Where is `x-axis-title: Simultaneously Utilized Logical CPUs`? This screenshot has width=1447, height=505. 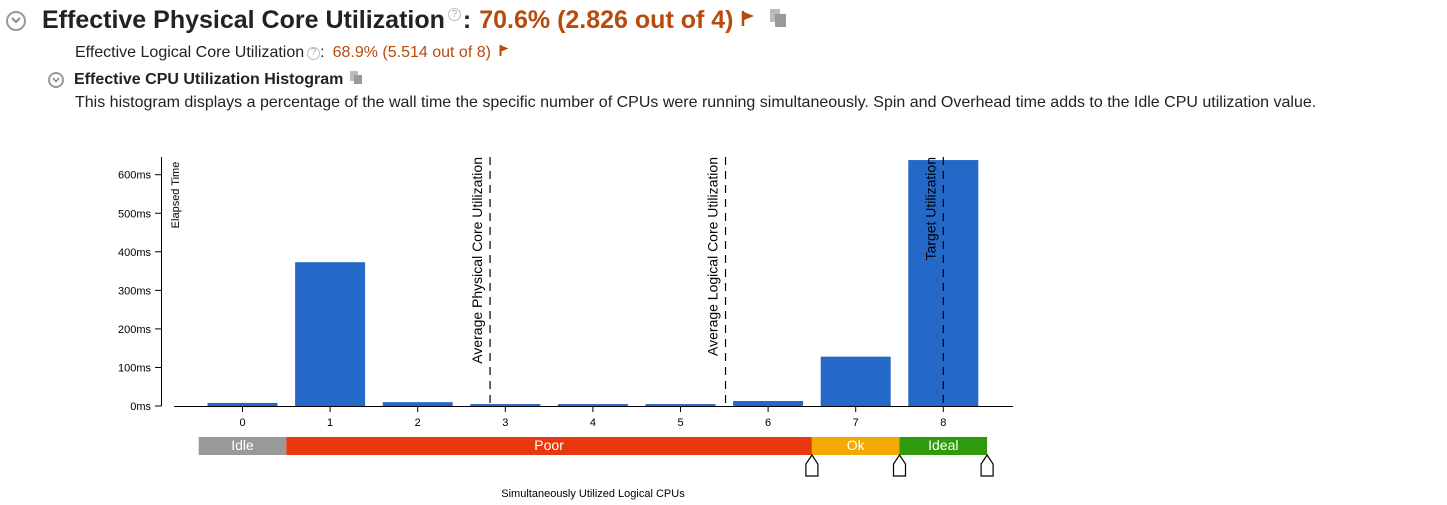 x-axis-title: Simultaneously Utilized Logical CPUs is located at coordinates (593, 494).